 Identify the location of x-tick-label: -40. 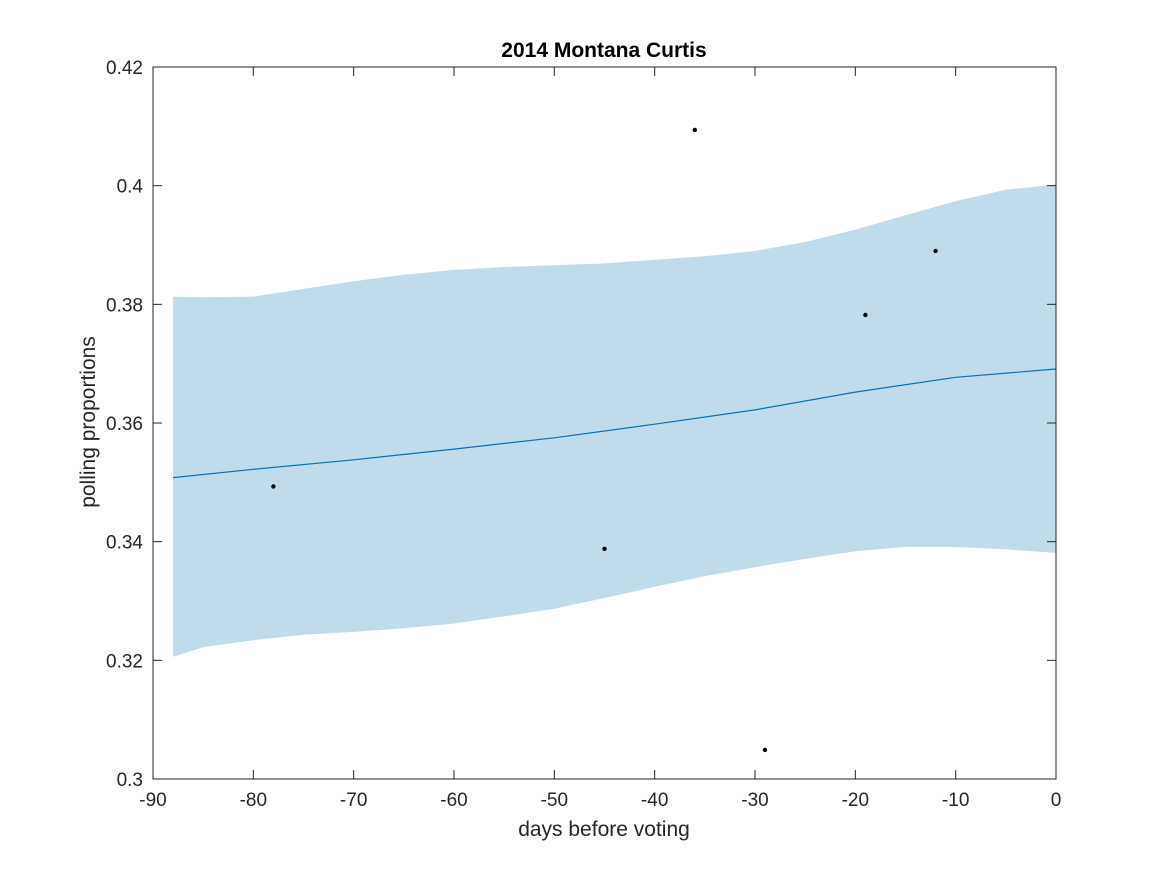
(654, 800).